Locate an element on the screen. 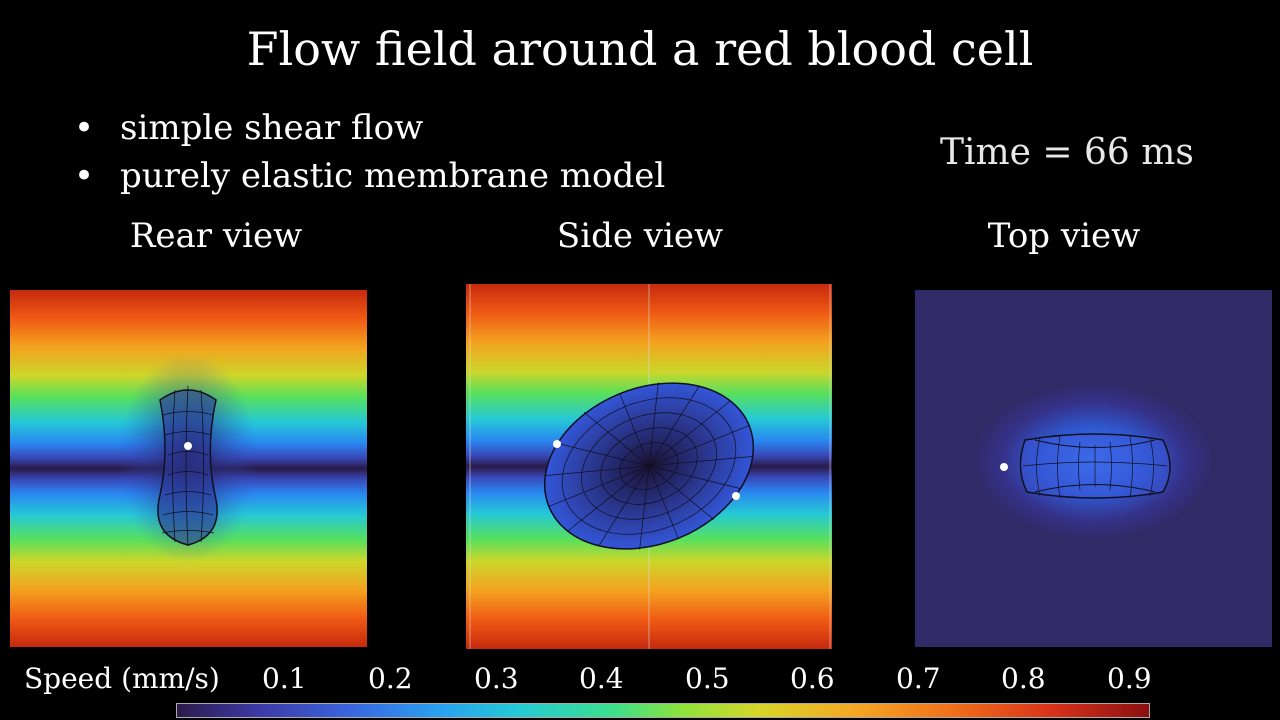  side-view-panel is located at coordinates (649, 466).